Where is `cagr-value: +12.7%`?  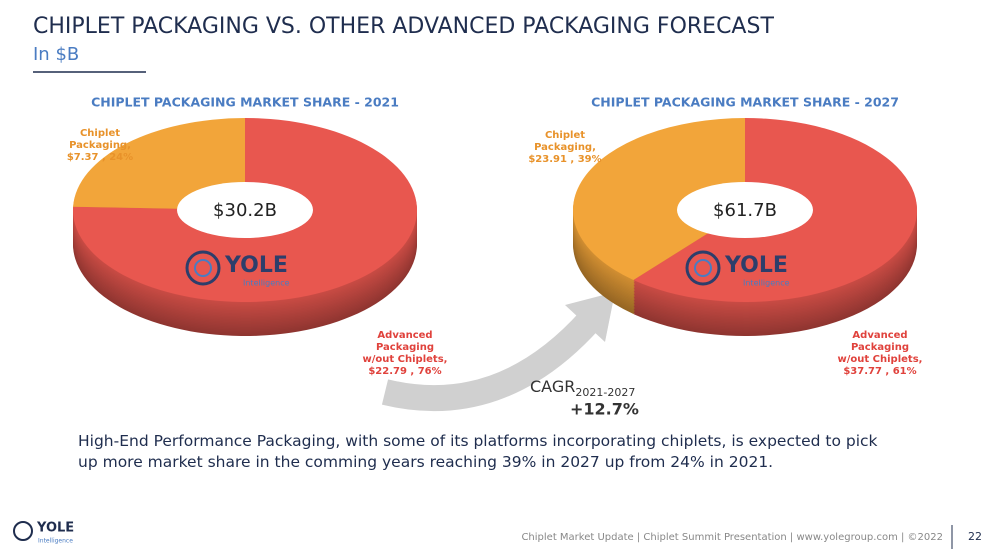 cagr-value: +12.7% is located at coordinates (604, 409).